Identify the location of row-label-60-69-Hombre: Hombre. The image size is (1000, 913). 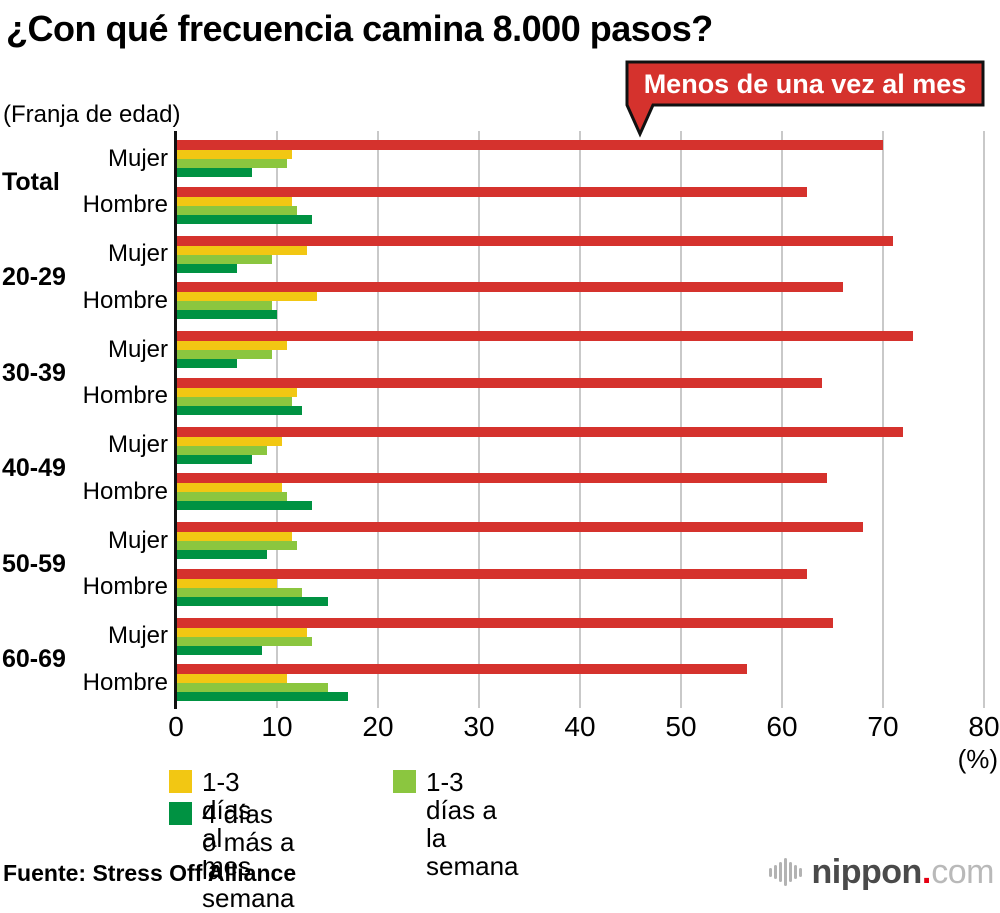
(125, 682).